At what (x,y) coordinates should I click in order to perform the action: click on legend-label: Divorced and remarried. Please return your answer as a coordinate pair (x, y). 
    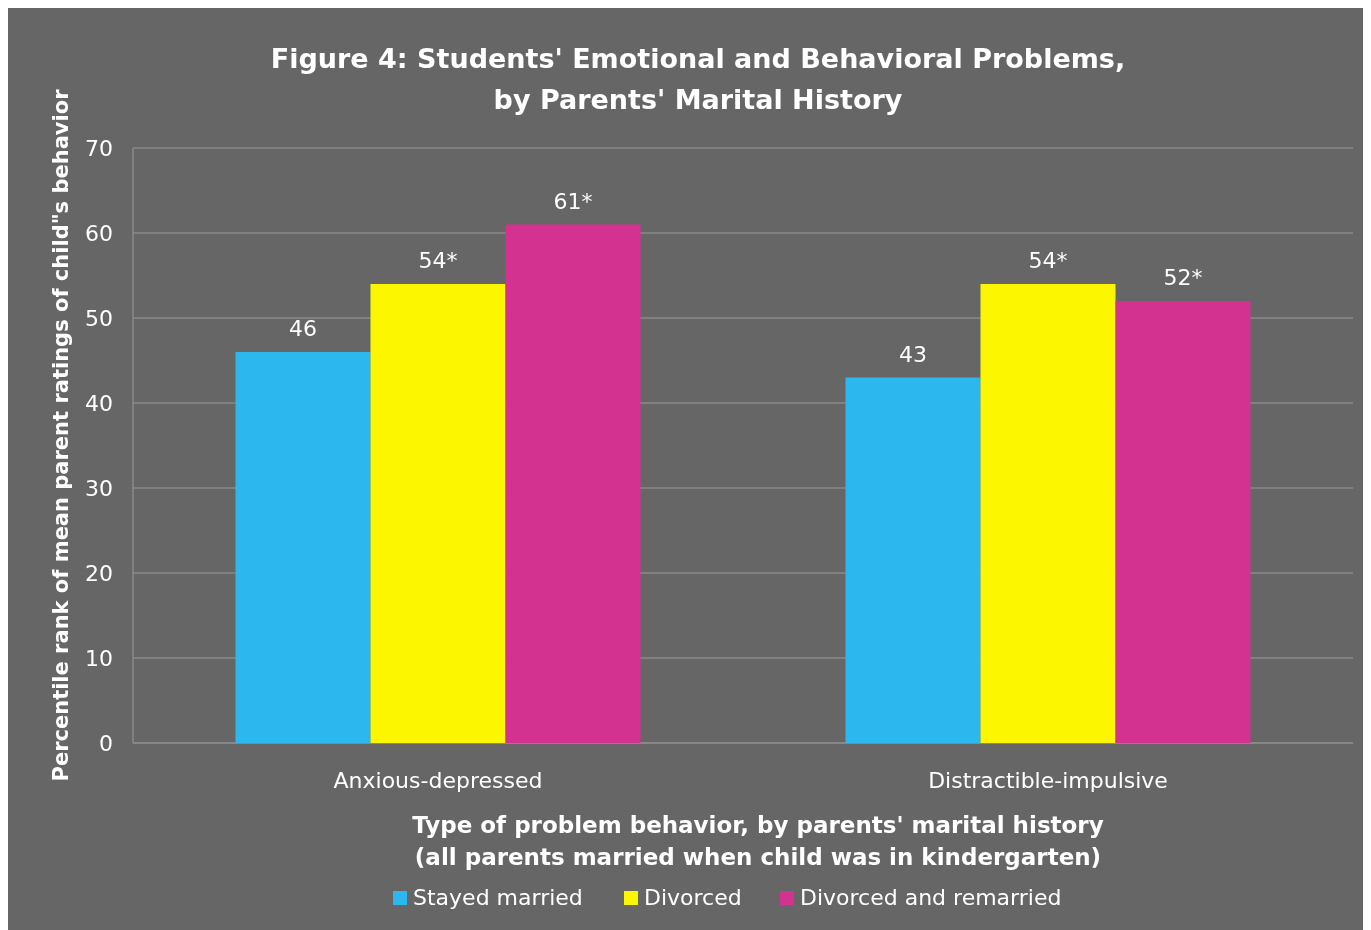
    Looking at the image, I should click on (931, 897).